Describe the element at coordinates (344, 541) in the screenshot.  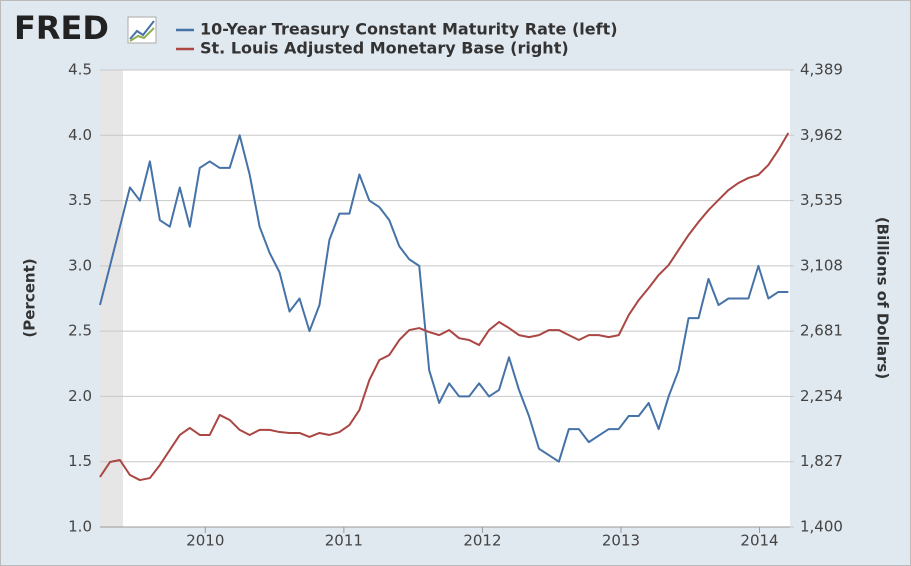
I see `x-tick-label: 2011` at that location.